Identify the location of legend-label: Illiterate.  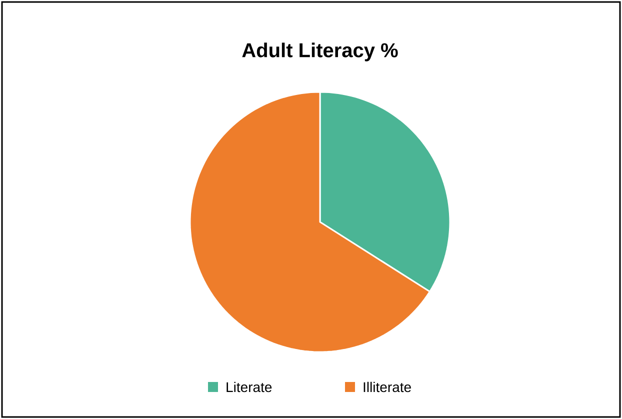
(387, 387).